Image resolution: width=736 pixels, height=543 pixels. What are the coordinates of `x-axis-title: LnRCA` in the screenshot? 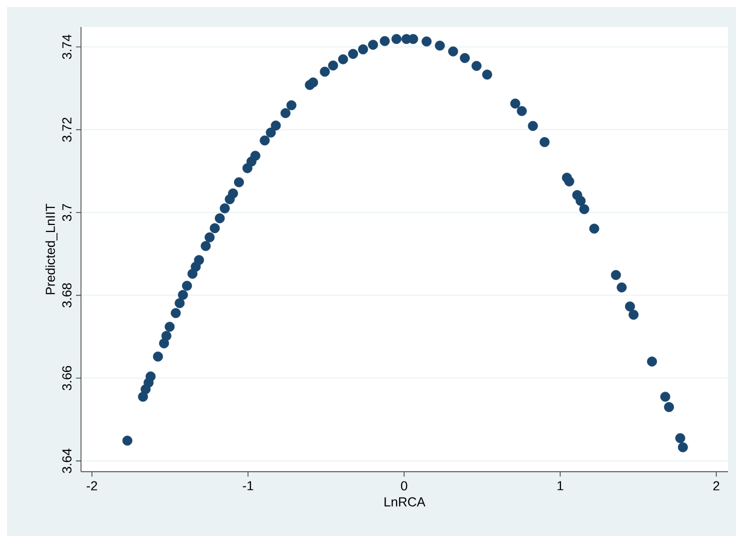 It's located at (405, 501).